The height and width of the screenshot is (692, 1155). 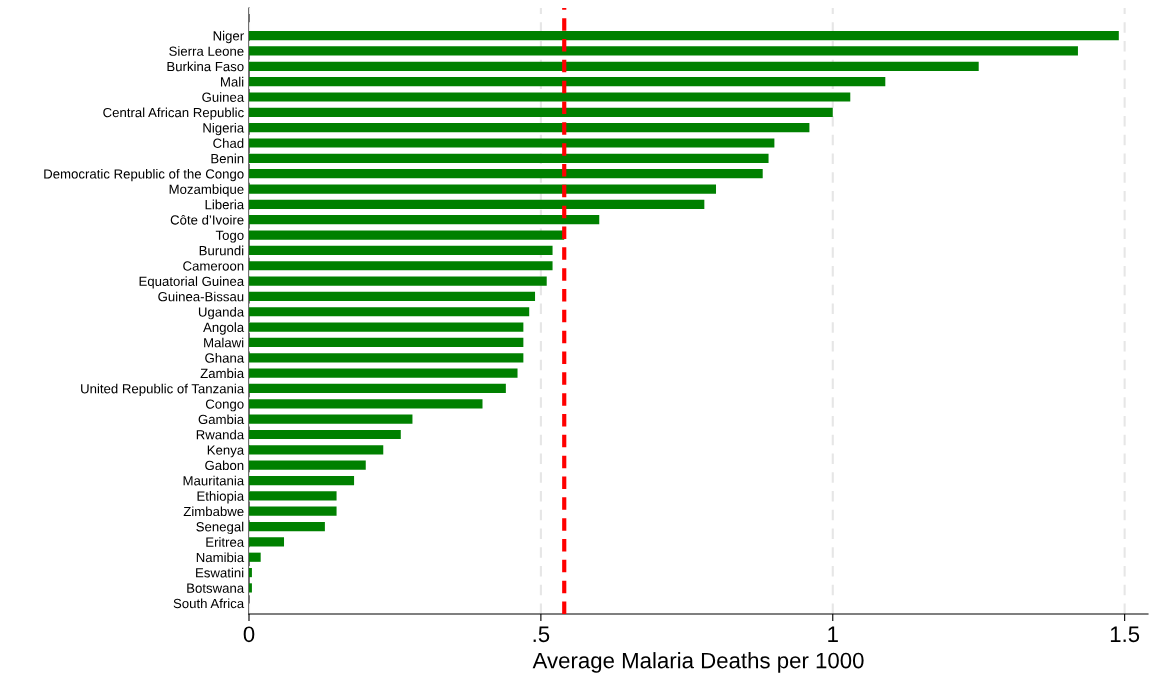 I want to click on y-tick-label: Democratic Republic of the Congo, so click(x=144, y=175).